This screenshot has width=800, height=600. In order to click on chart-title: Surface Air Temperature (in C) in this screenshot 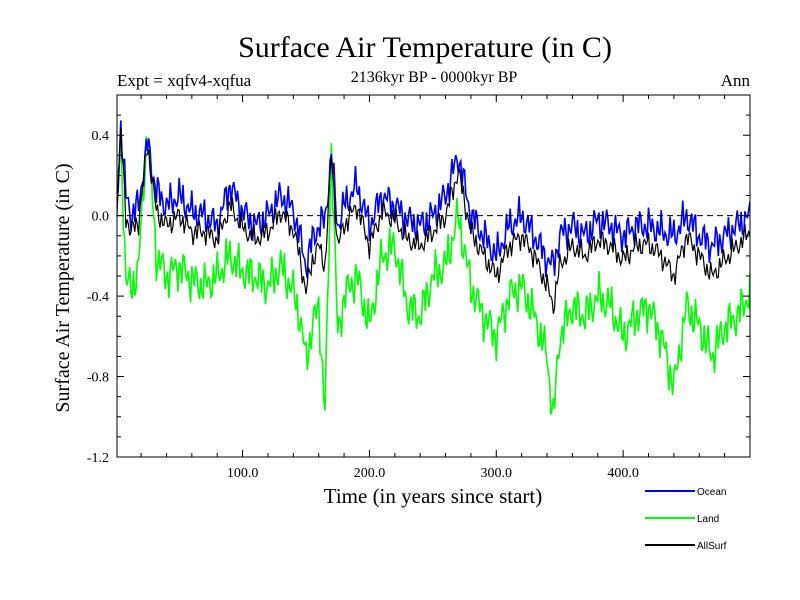, I will do `click(425, 47)`.